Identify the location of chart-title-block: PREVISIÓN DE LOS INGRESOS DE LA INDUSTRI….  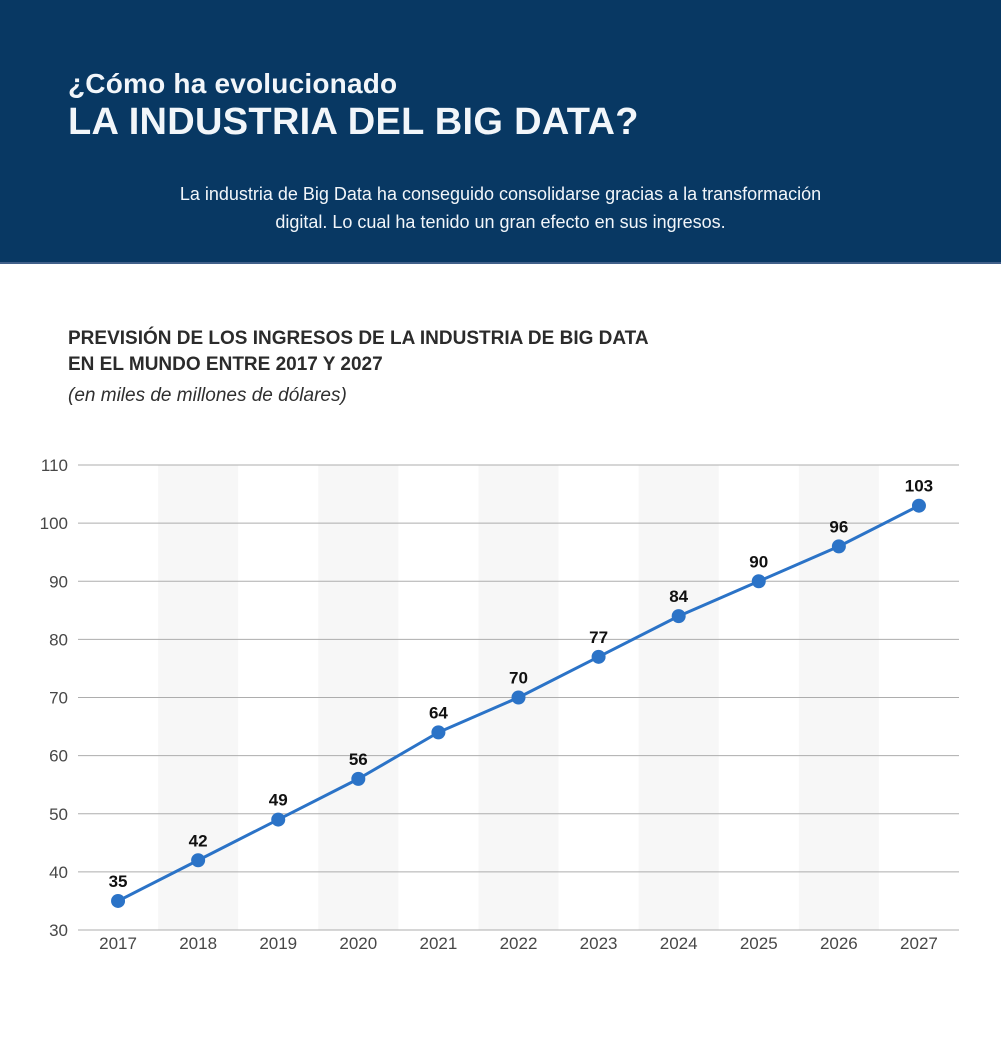
(358, 366).